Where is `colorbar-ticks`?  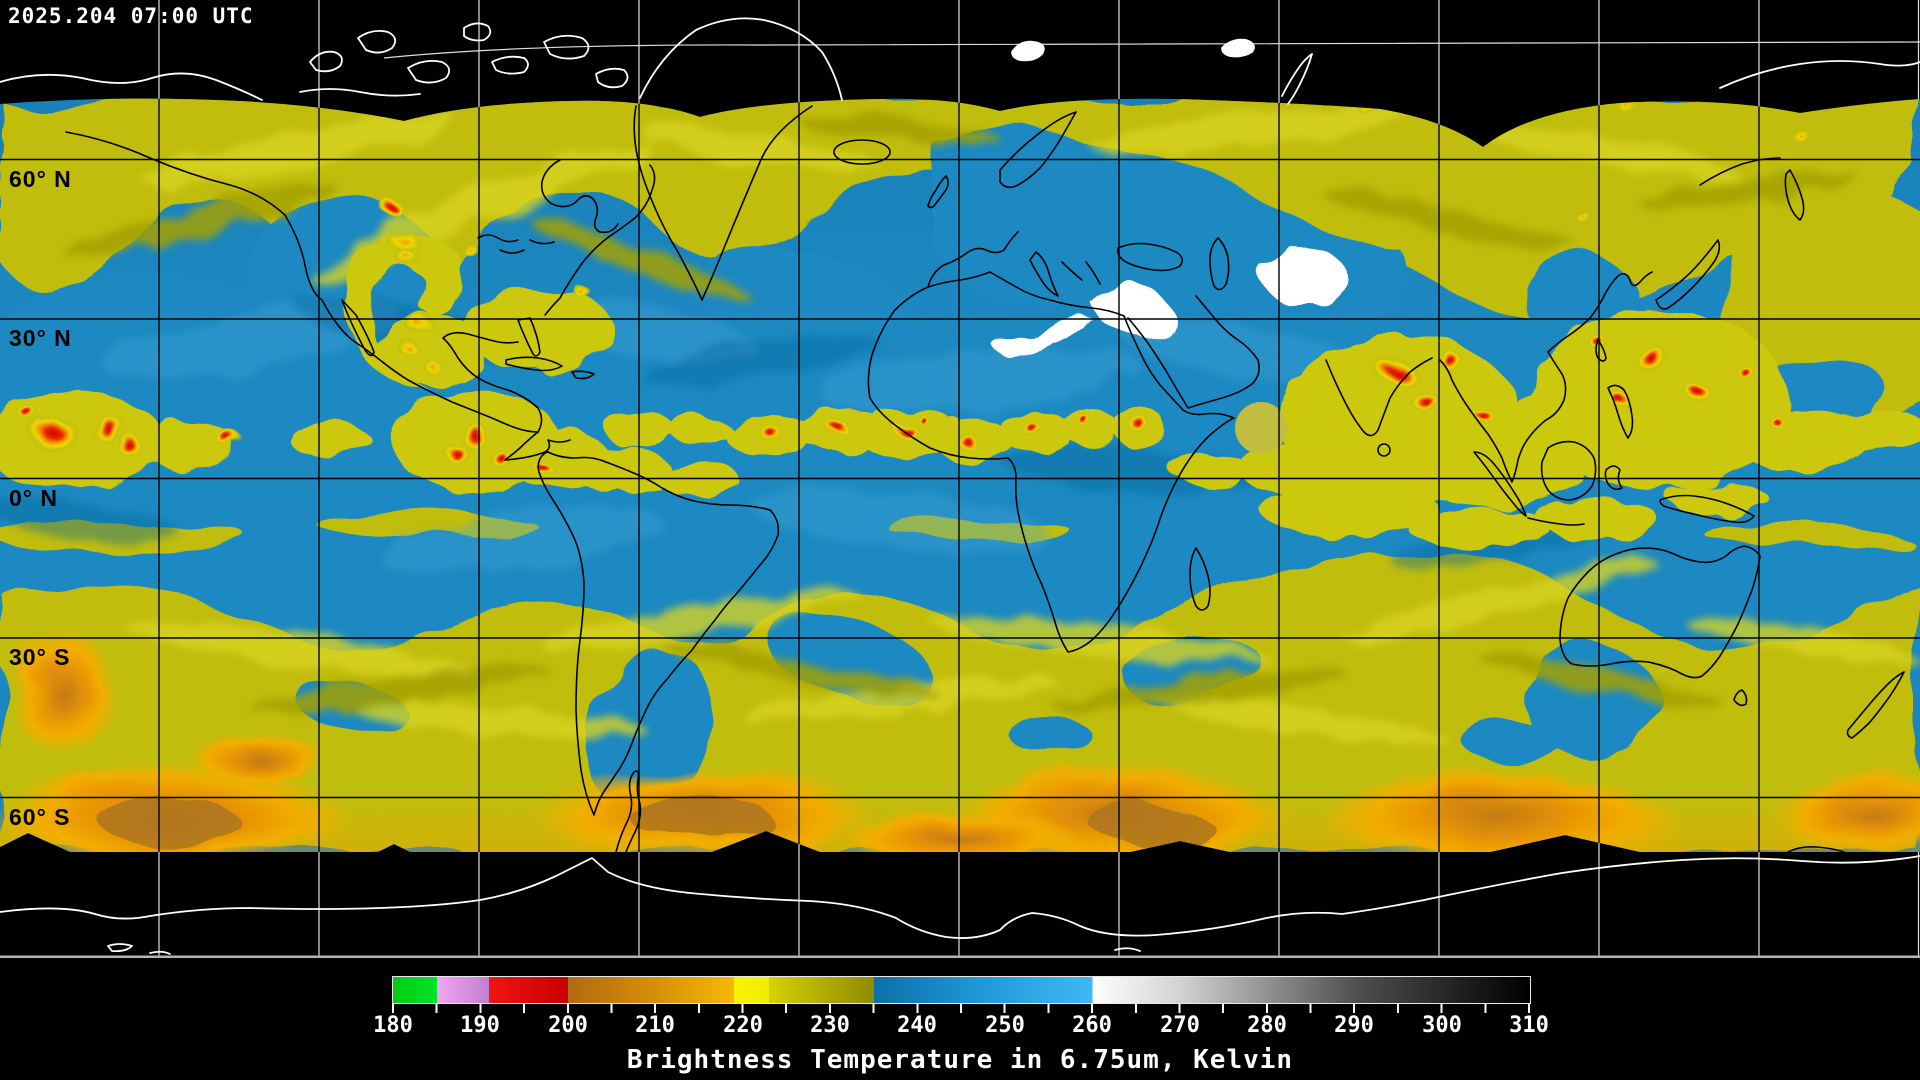
colorbar-ticks is located at coordinates (962, 1008).